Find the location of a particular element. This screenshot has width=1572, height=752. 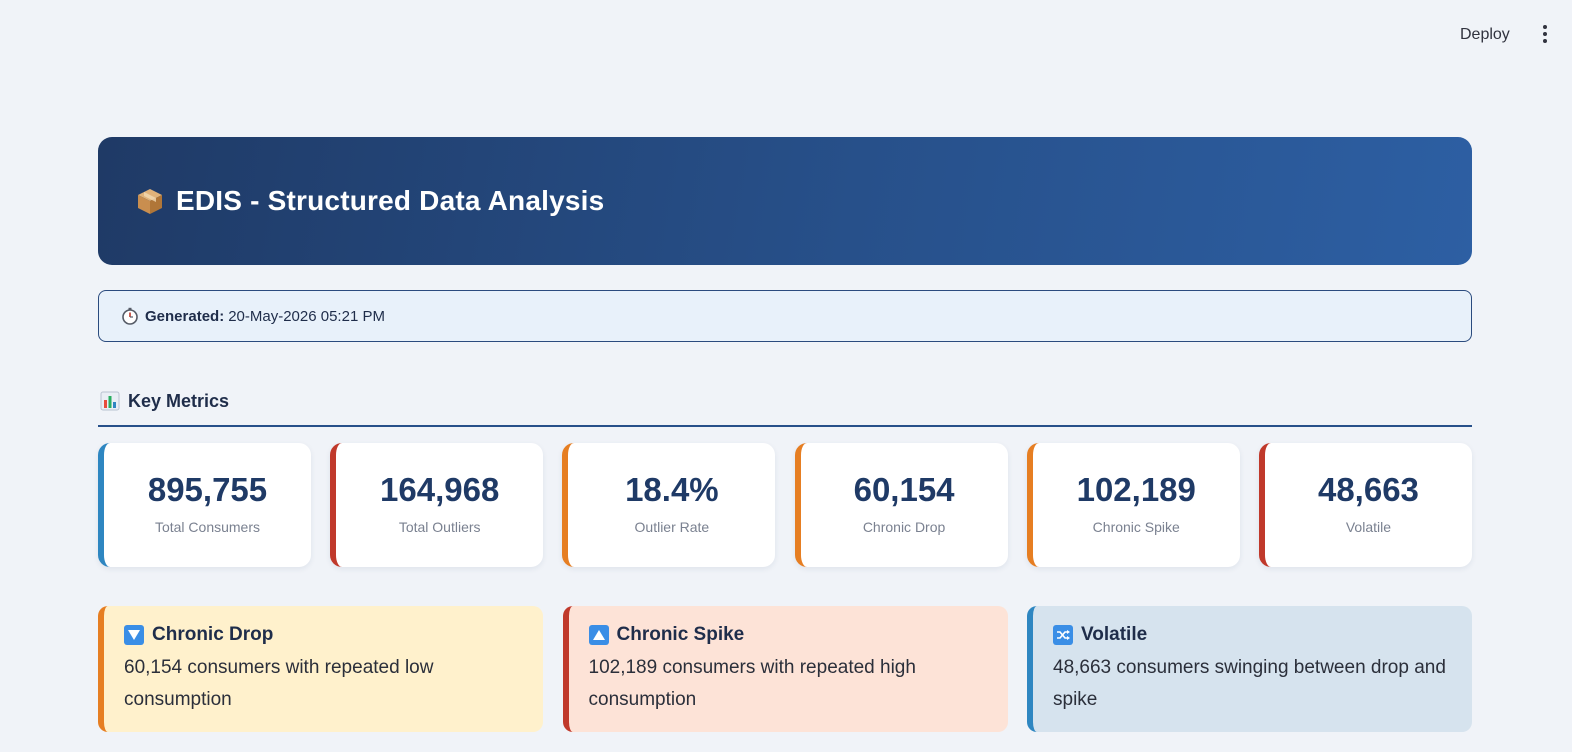

metric-value: 48,663 is located at coordinates (1368, 489).